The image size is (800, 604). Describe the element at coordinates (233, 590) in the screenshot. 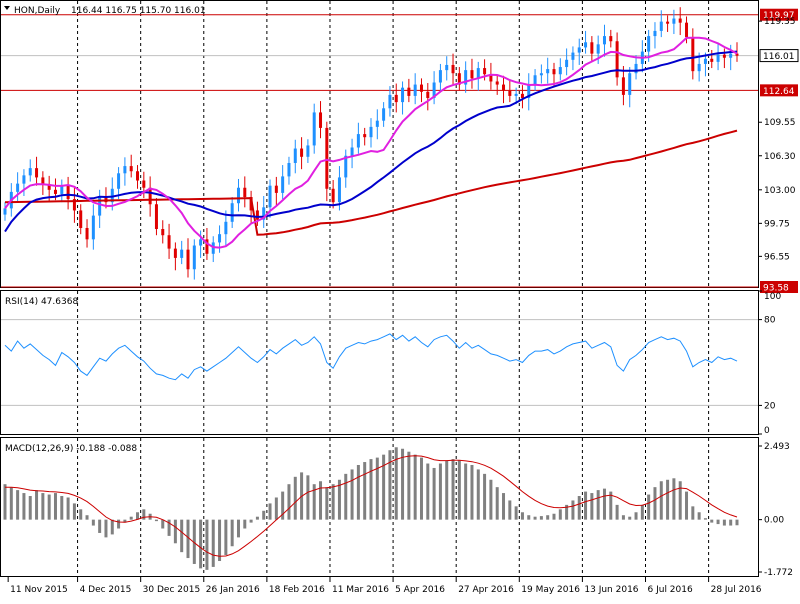

I see `x-tick-label: 26 Jan 2016` at that location.